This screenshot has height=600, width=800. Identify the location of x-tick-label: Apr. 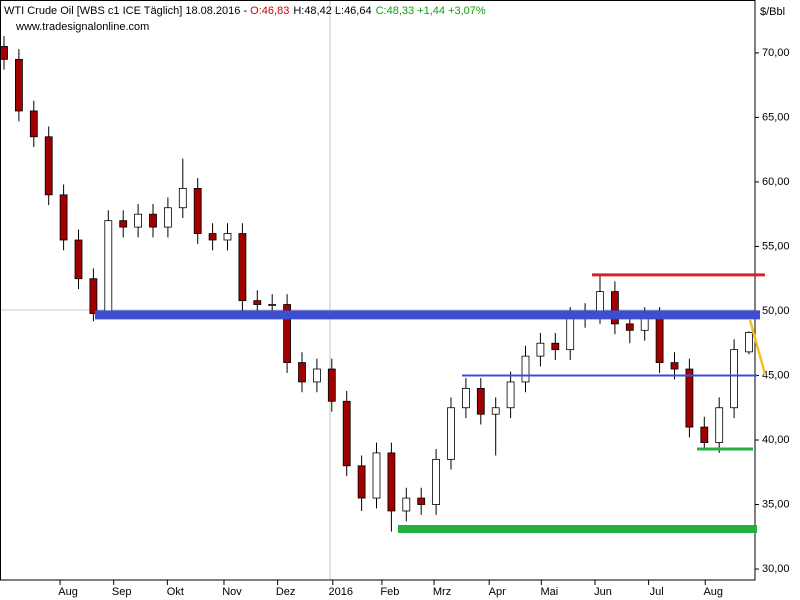
(497, 592).